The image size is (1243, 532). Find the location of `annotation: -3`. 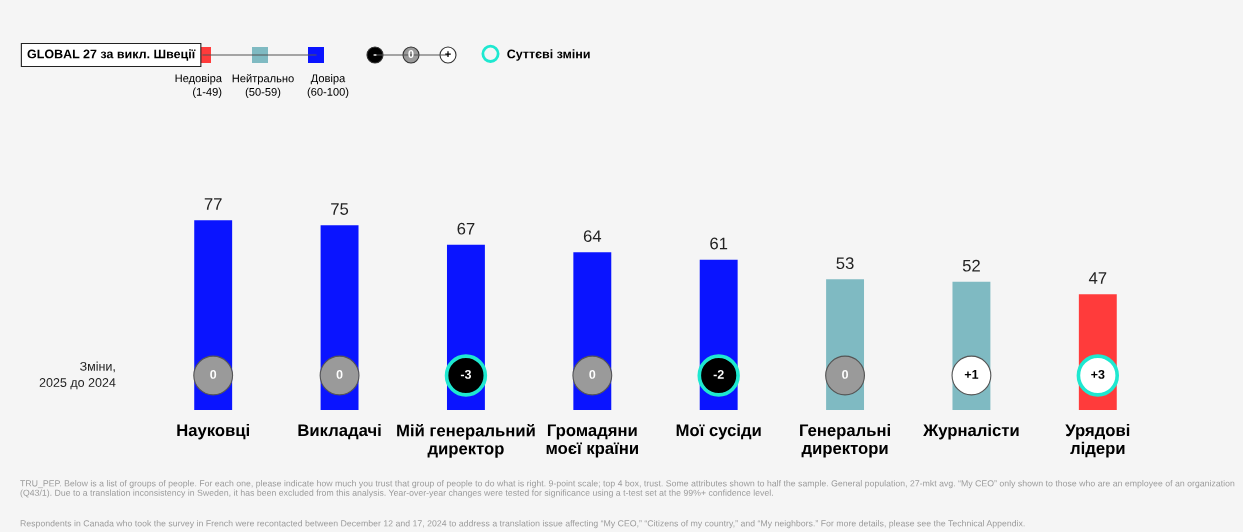

annotation: -3 is located at coordinates (466, 374).